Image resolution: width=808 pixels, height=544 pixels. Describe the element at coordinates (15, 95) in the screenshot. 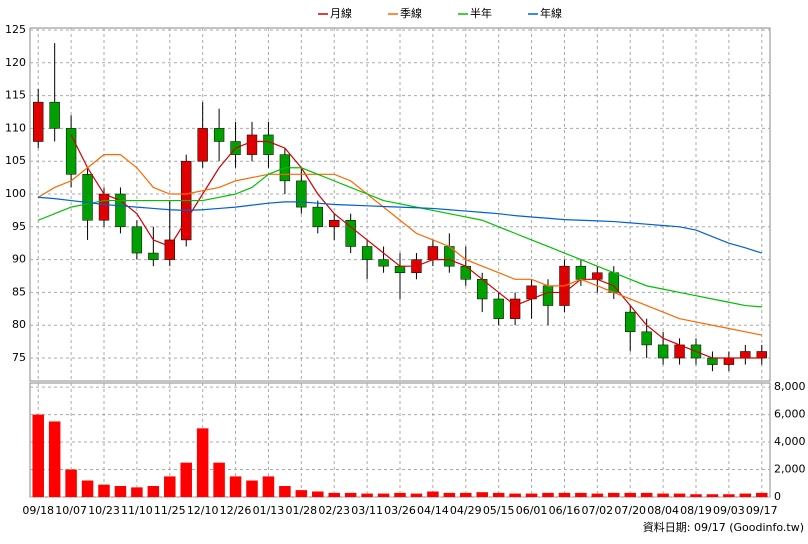

I see `y-tick-label: 115` at that location.